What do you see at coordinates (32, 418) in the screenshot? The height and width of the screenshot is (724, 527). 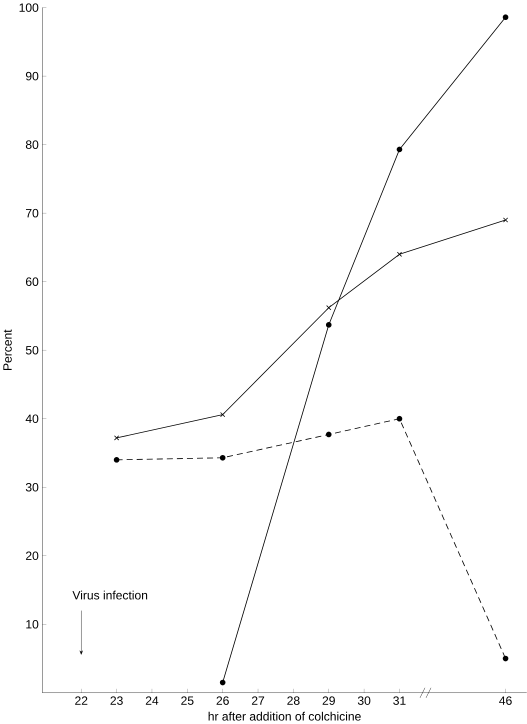 I see `y-tick-label: 40` at bounding box center [32, 418].